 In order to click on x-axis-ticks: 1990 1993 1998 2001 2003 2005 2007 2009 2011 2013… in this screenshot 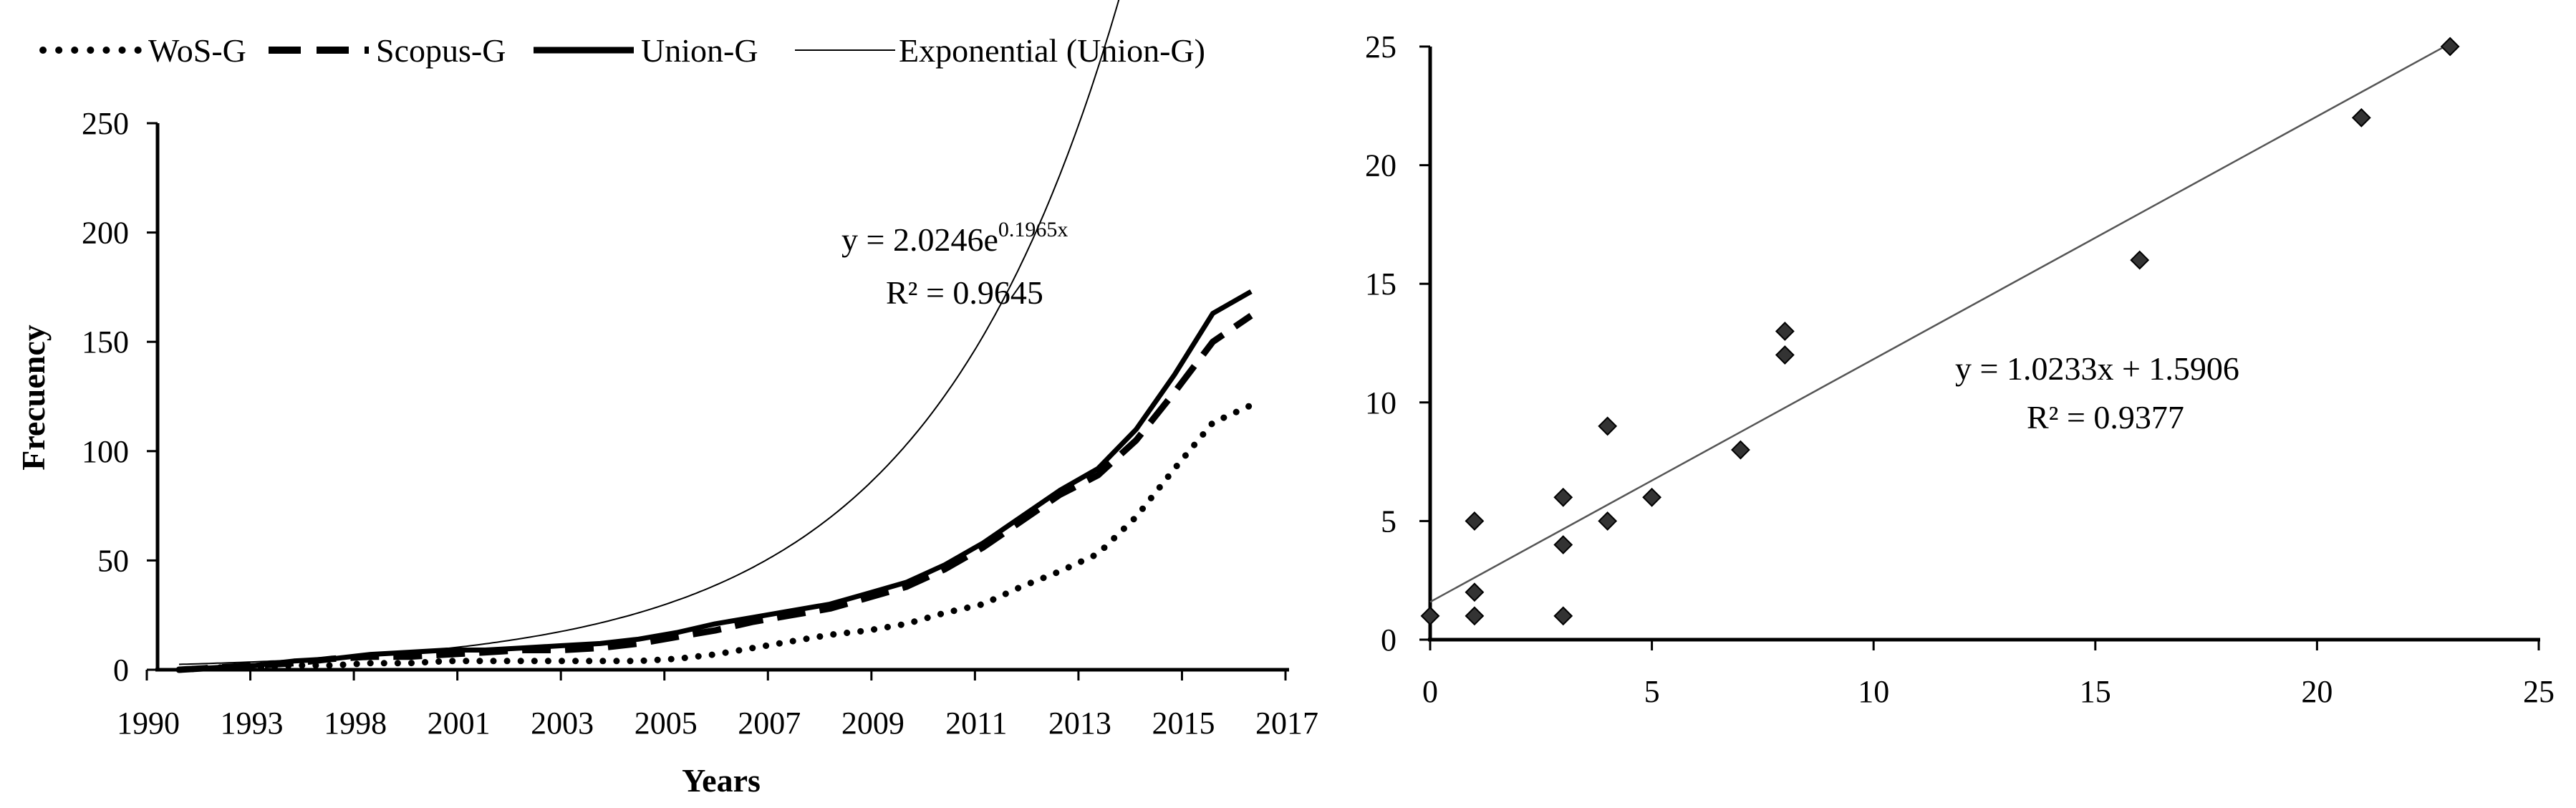, I will do `click(717, 705)`.